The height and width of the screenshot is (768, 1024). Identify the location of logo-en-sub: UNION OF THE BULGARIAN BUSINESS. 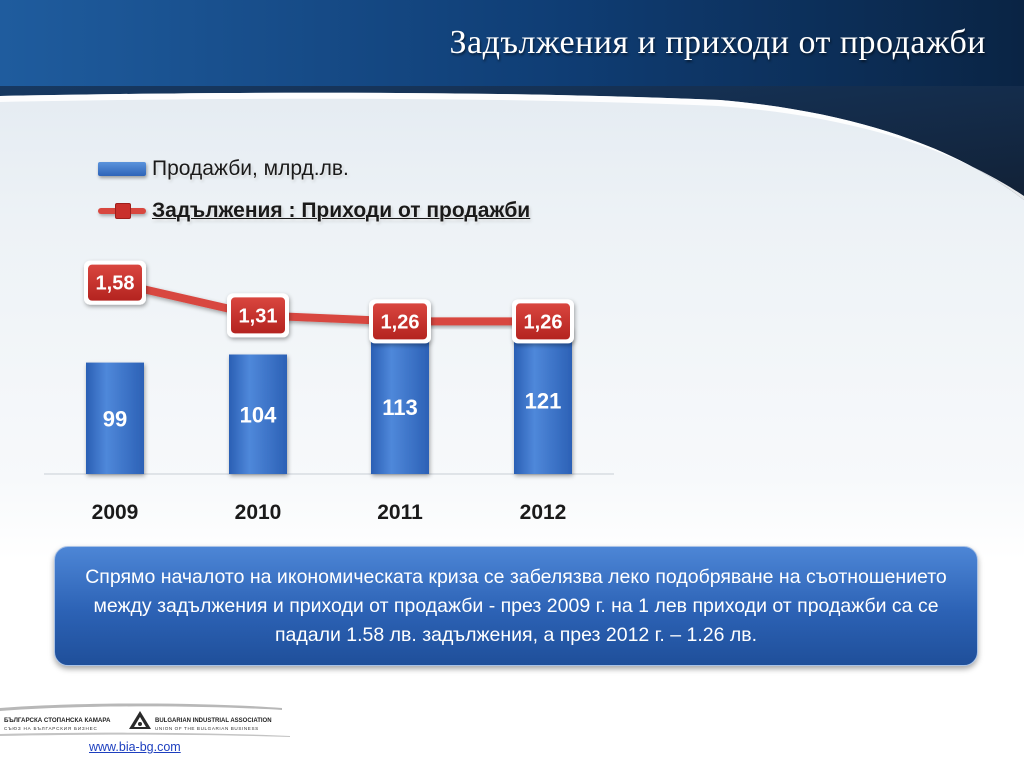
(207, 728).